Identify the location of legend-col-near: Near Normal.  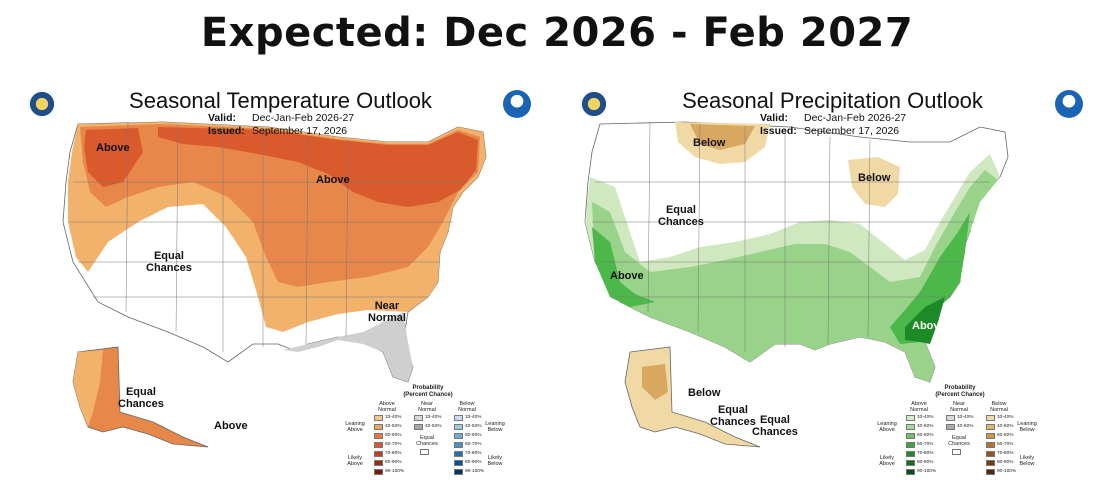
(959, 407).